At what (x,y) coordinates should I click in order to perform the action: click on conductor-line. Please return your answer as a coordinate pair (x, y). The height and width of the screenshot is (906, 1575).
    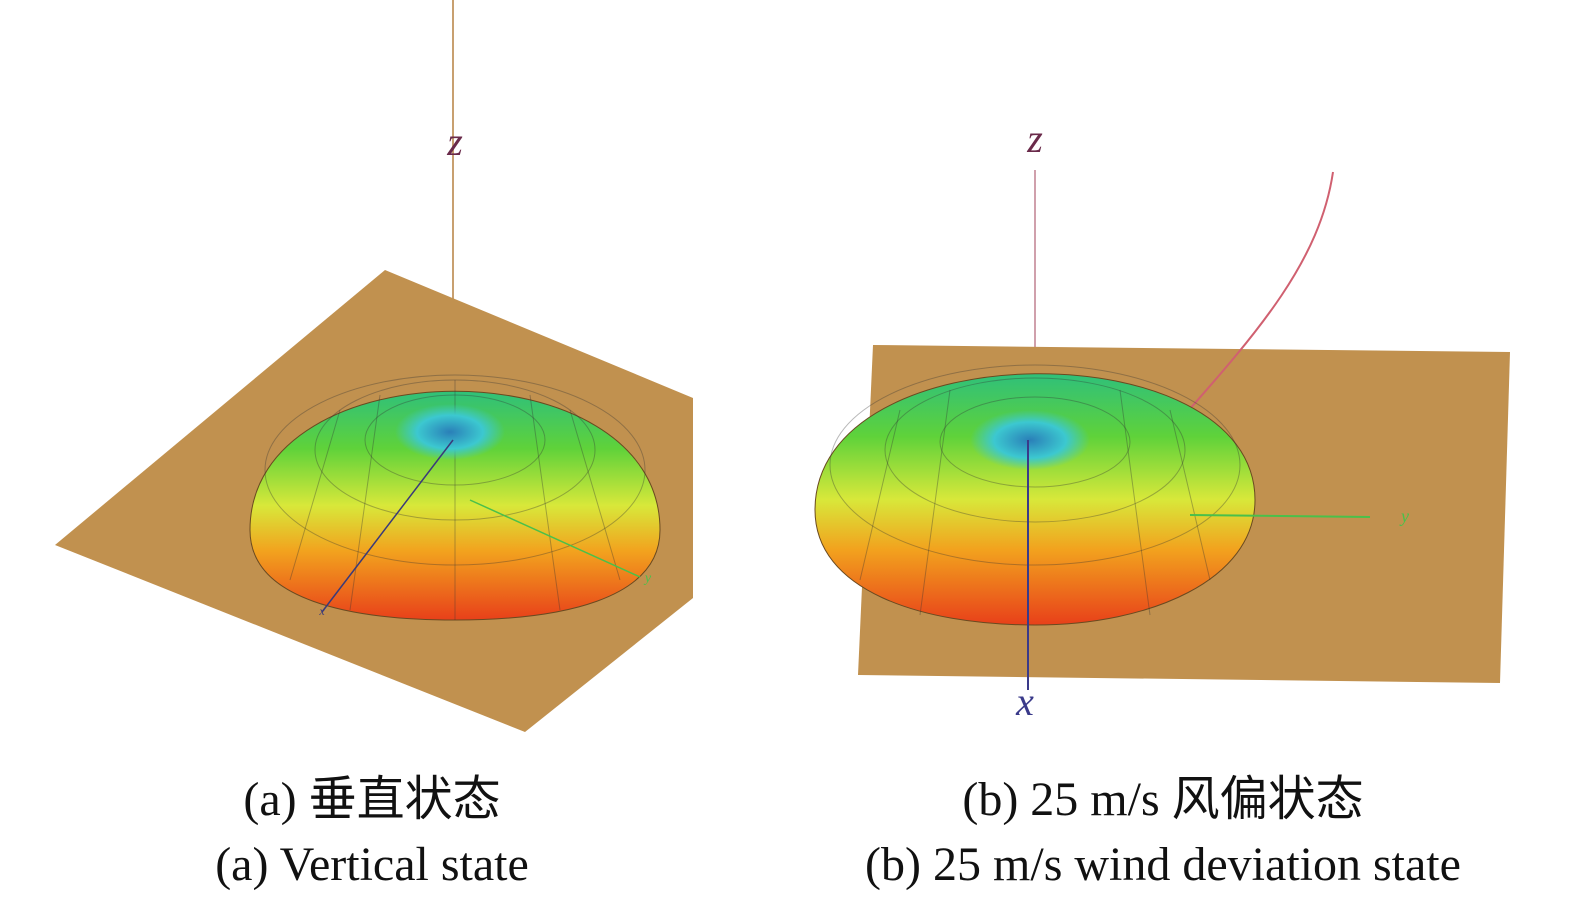
    Looking at the image, I should click on (1256, 296).